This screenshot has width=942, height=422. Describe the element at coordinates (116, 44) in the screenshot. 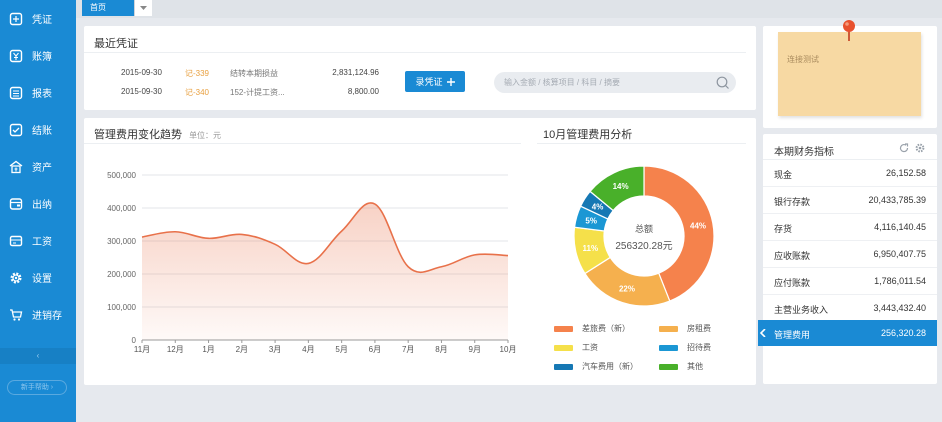

I see `recent-vouchers-title: 最近凭证` at that location.